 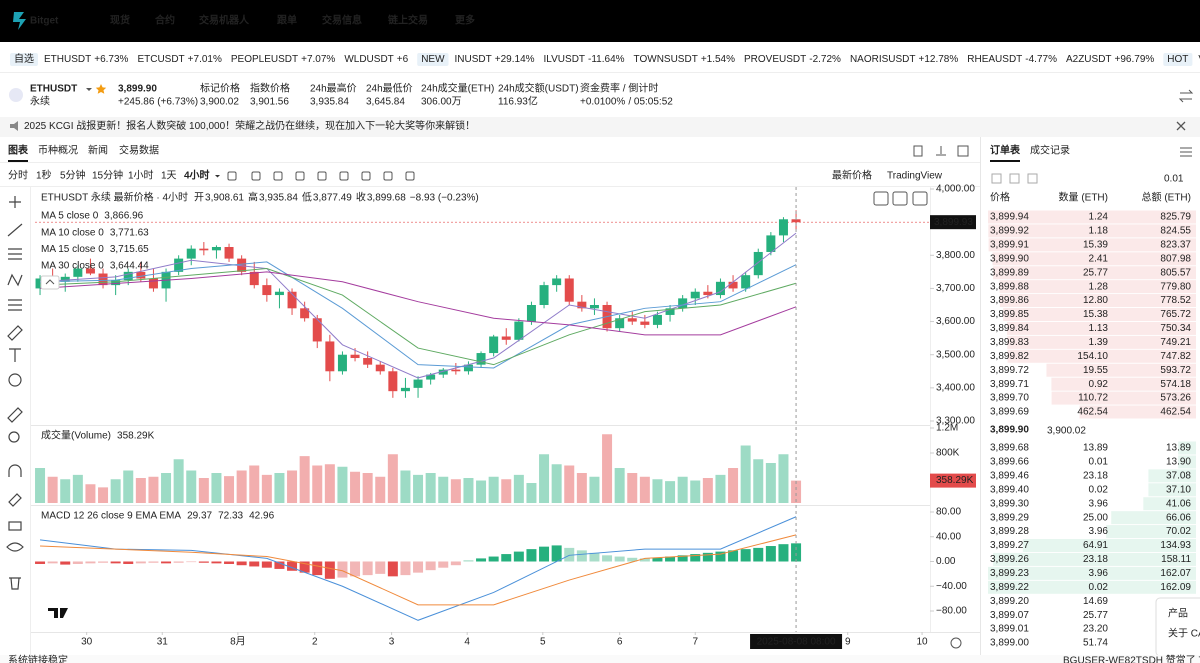 What do you see at coordinates (1009, 314) in the screenshot?
I see `book-price: 3,899.85` at bounding box center [1009, 314].